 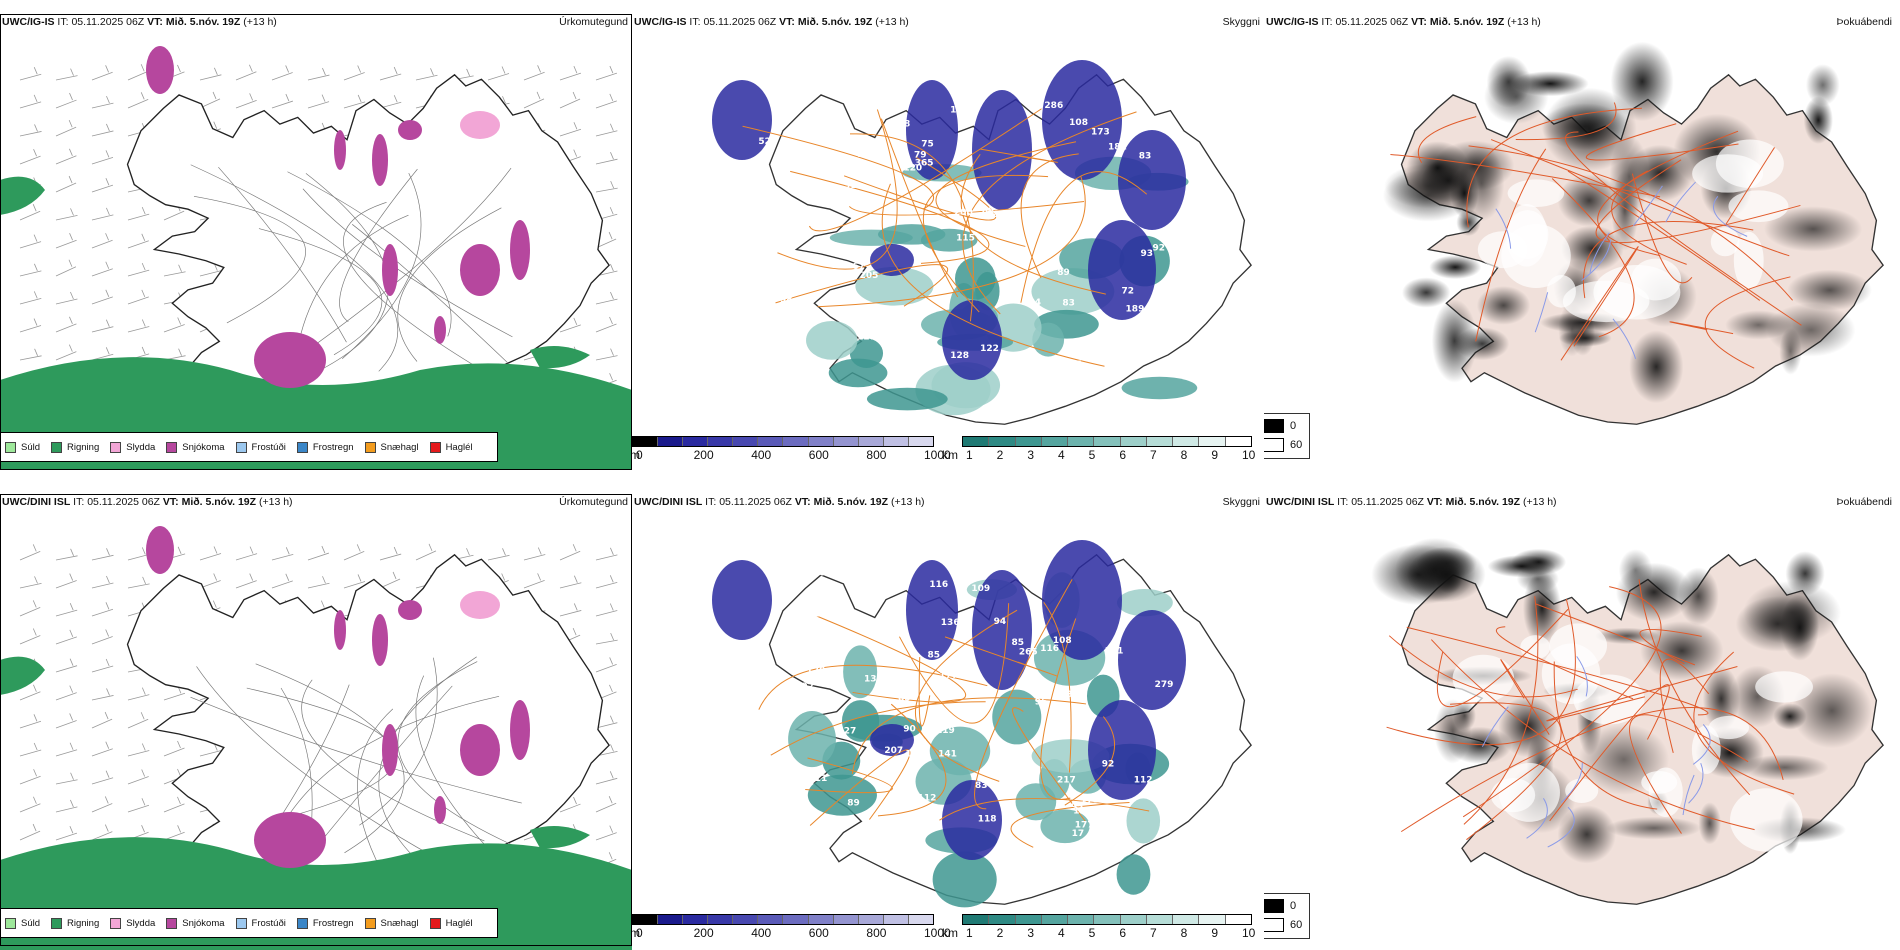 What do you see at coordinates (807, 687) in the screenshot?
I see `cloud-base-label: 92` at bounding box center [807, 687].